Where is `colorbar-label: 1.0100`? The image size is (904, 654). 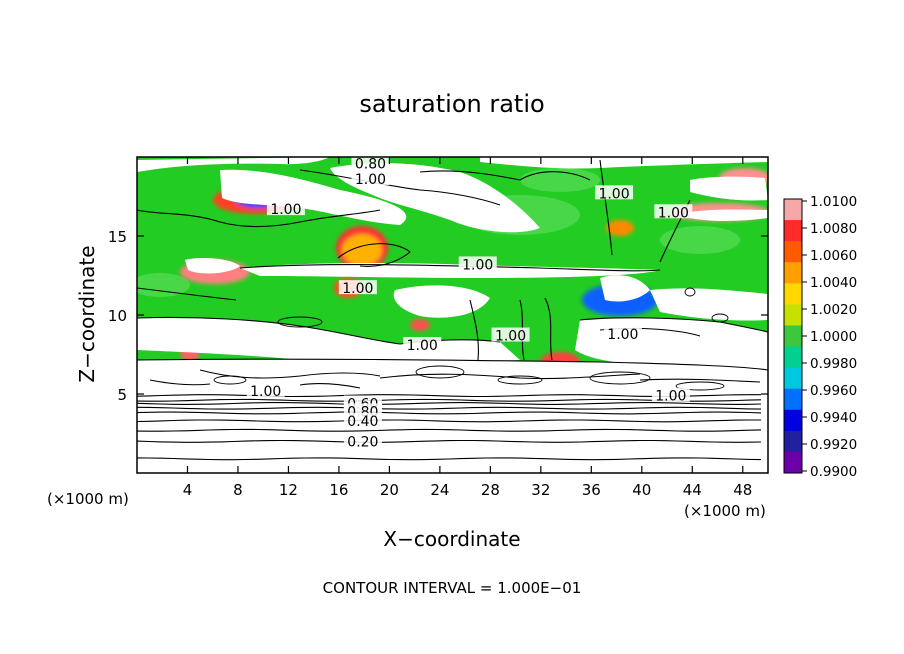 colorbar-label: 1.0100 is located at coordinates (833, 202).